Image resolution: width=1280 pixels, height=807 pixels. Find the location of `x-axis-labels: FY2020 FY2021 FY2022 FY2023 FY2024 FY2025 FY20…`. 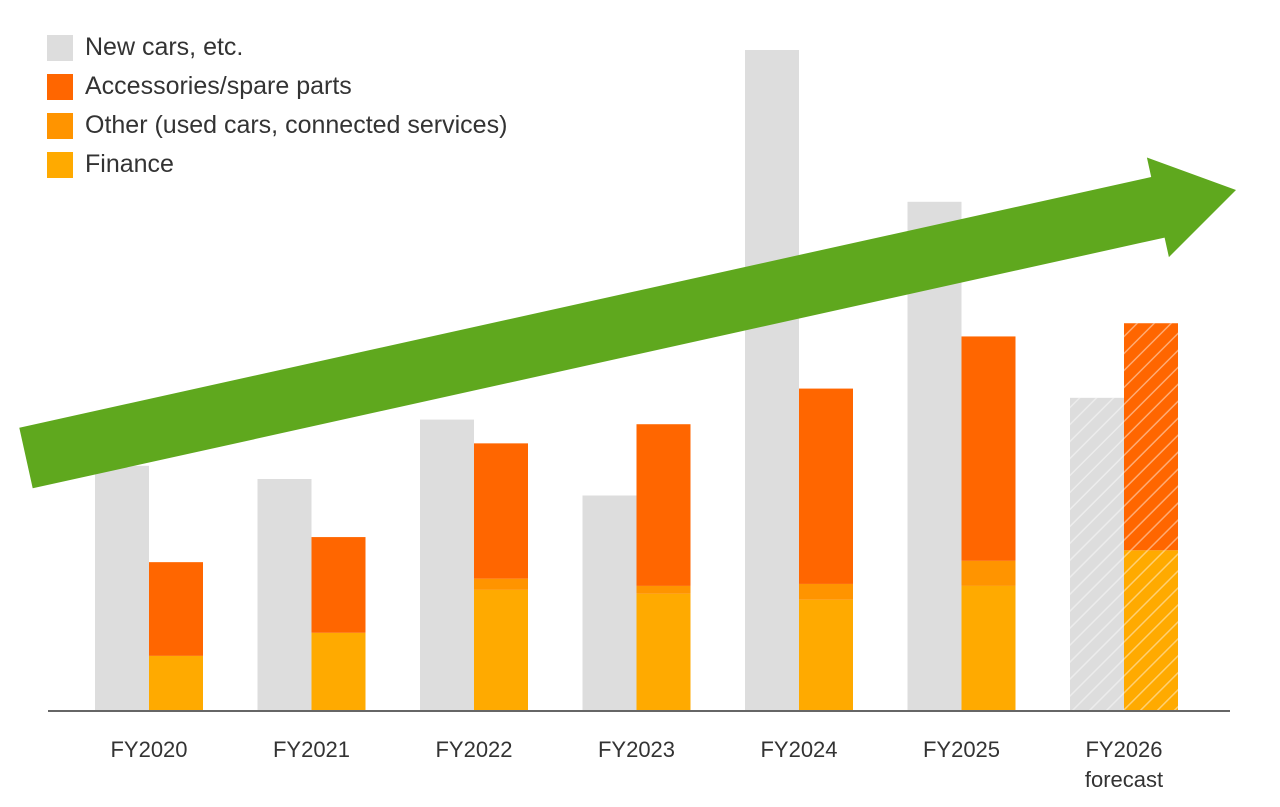

x-axis-labels: FY2020 FY2021 FY2022 FY2023 FY2024 FY2025 FY20… is located at coordinates (636, 764).